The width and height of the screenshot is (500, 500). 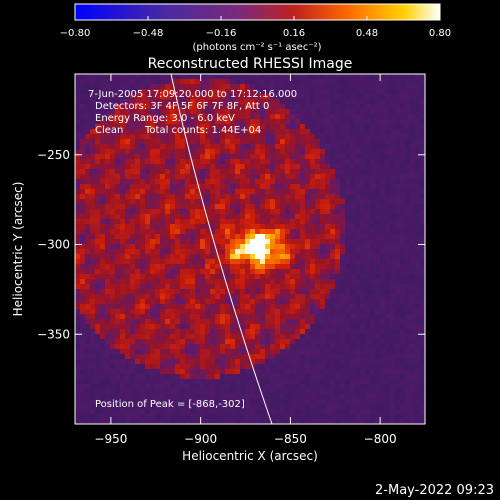 I want to click on x-tick-label: −850, so click(x=290, y=439).